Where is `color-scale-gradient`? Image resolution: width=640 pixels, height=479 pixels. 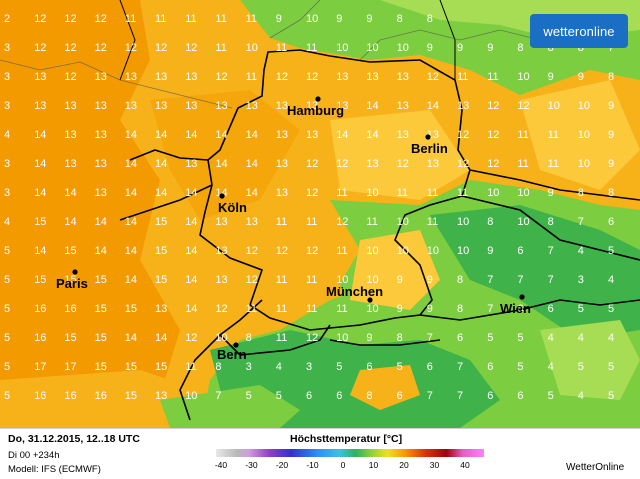 color-scale-gradient is located at coordinates (350, 453).